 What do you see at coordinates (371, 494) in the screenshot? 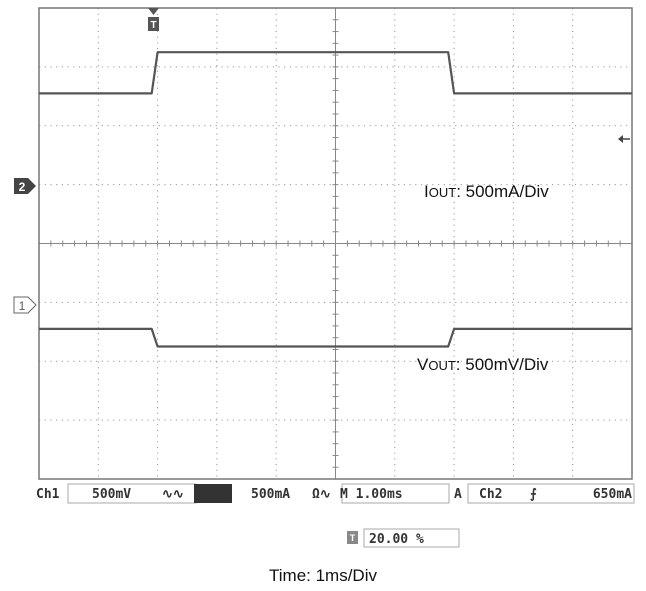
I see `timebase: M 1.00ms` at bounding box center [371, 494].